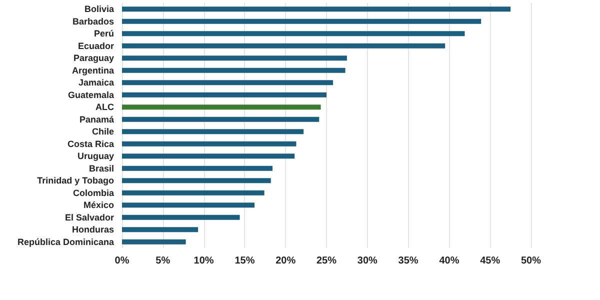  What do you see at coordinates (93, 58) in the screenshot?
I see `y-tick-label: Paraguay` at bounding box center [93, 58].